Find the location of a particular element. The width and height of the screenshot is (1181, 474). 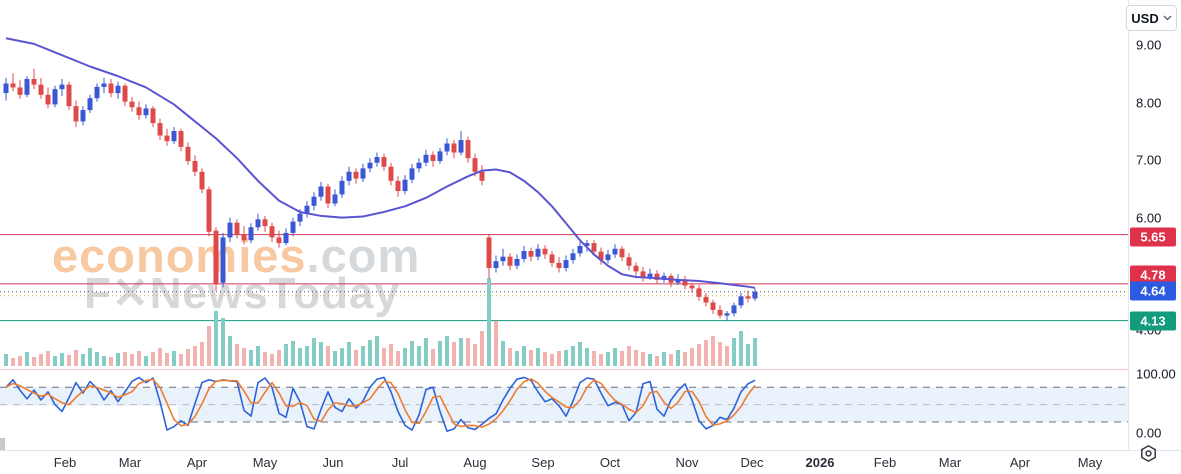

time-tick-label: Oct is located at coordinates (610, 462).